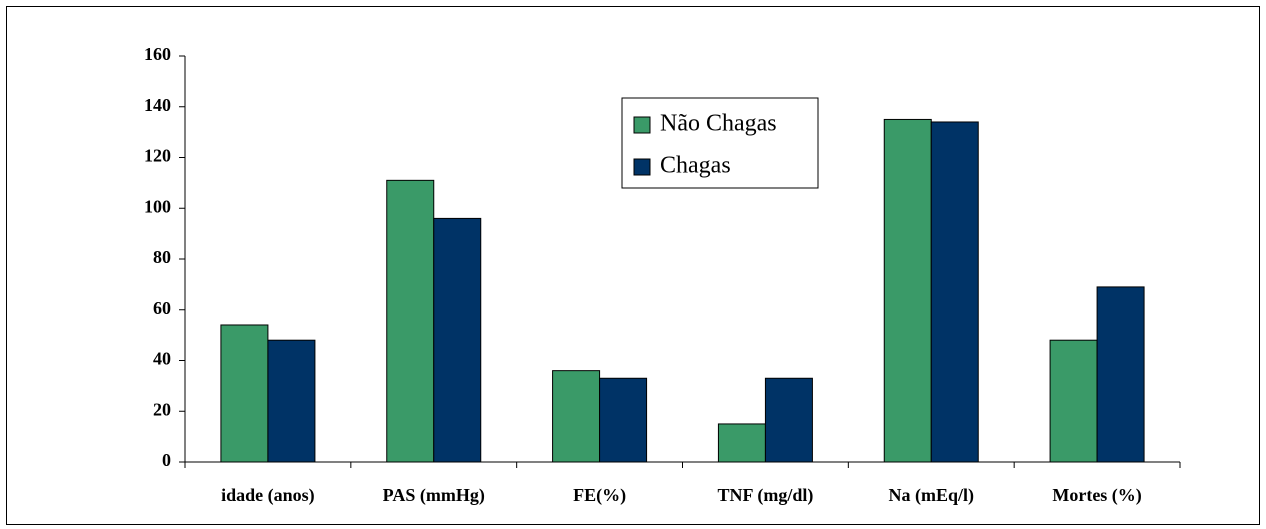 Image resolution: width=1266 pixels, height=529 pixels. What do you see at coordinates (695, 166) in the screenshot?
I see `legend-label: Chagas` at bounding box center [695, 166].